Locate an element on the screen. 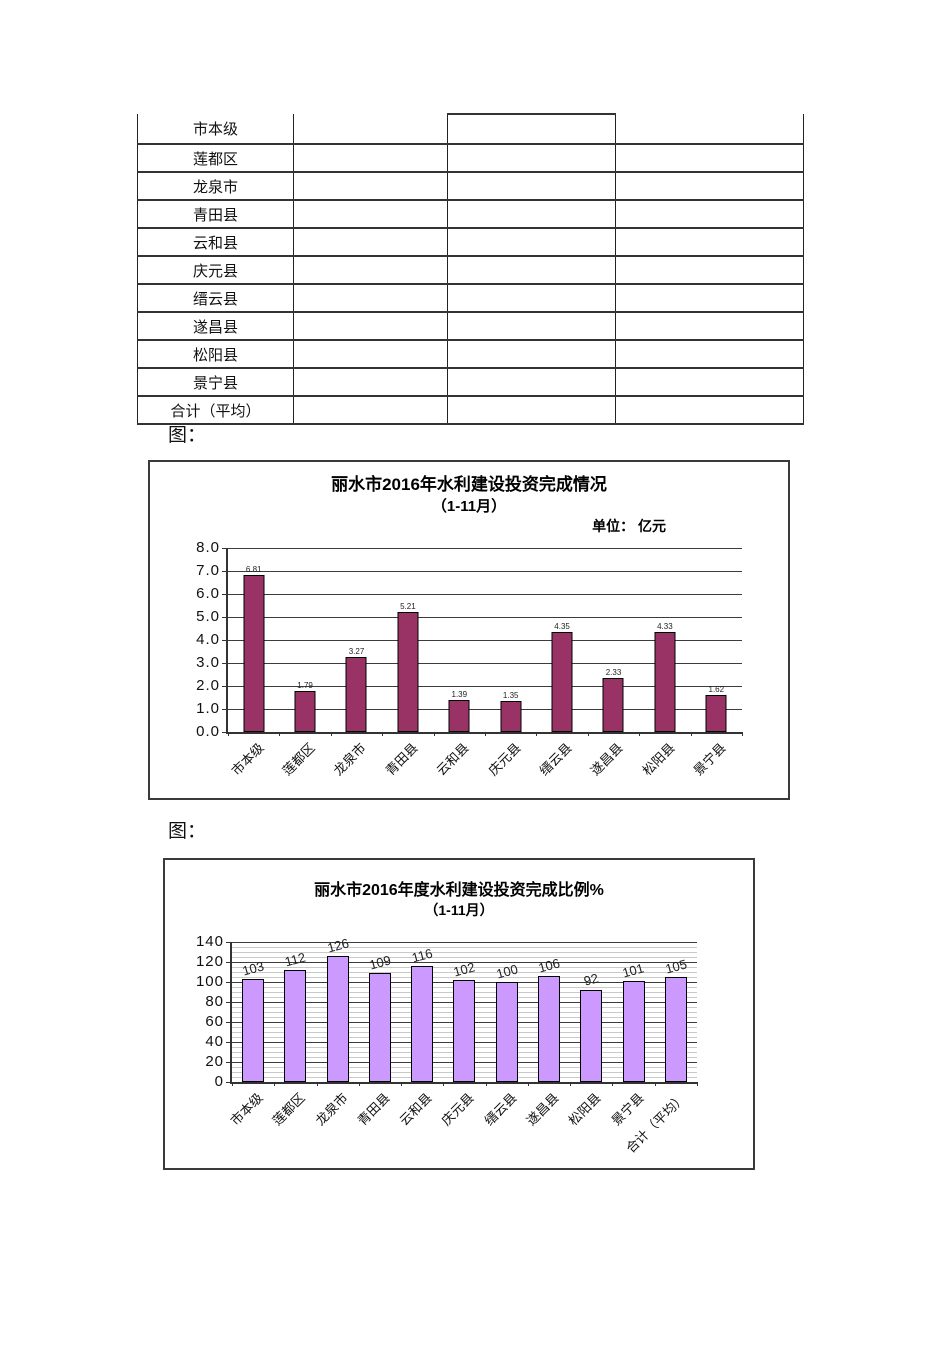  bar-value-label: 116 is located at coordinates (422, 955).